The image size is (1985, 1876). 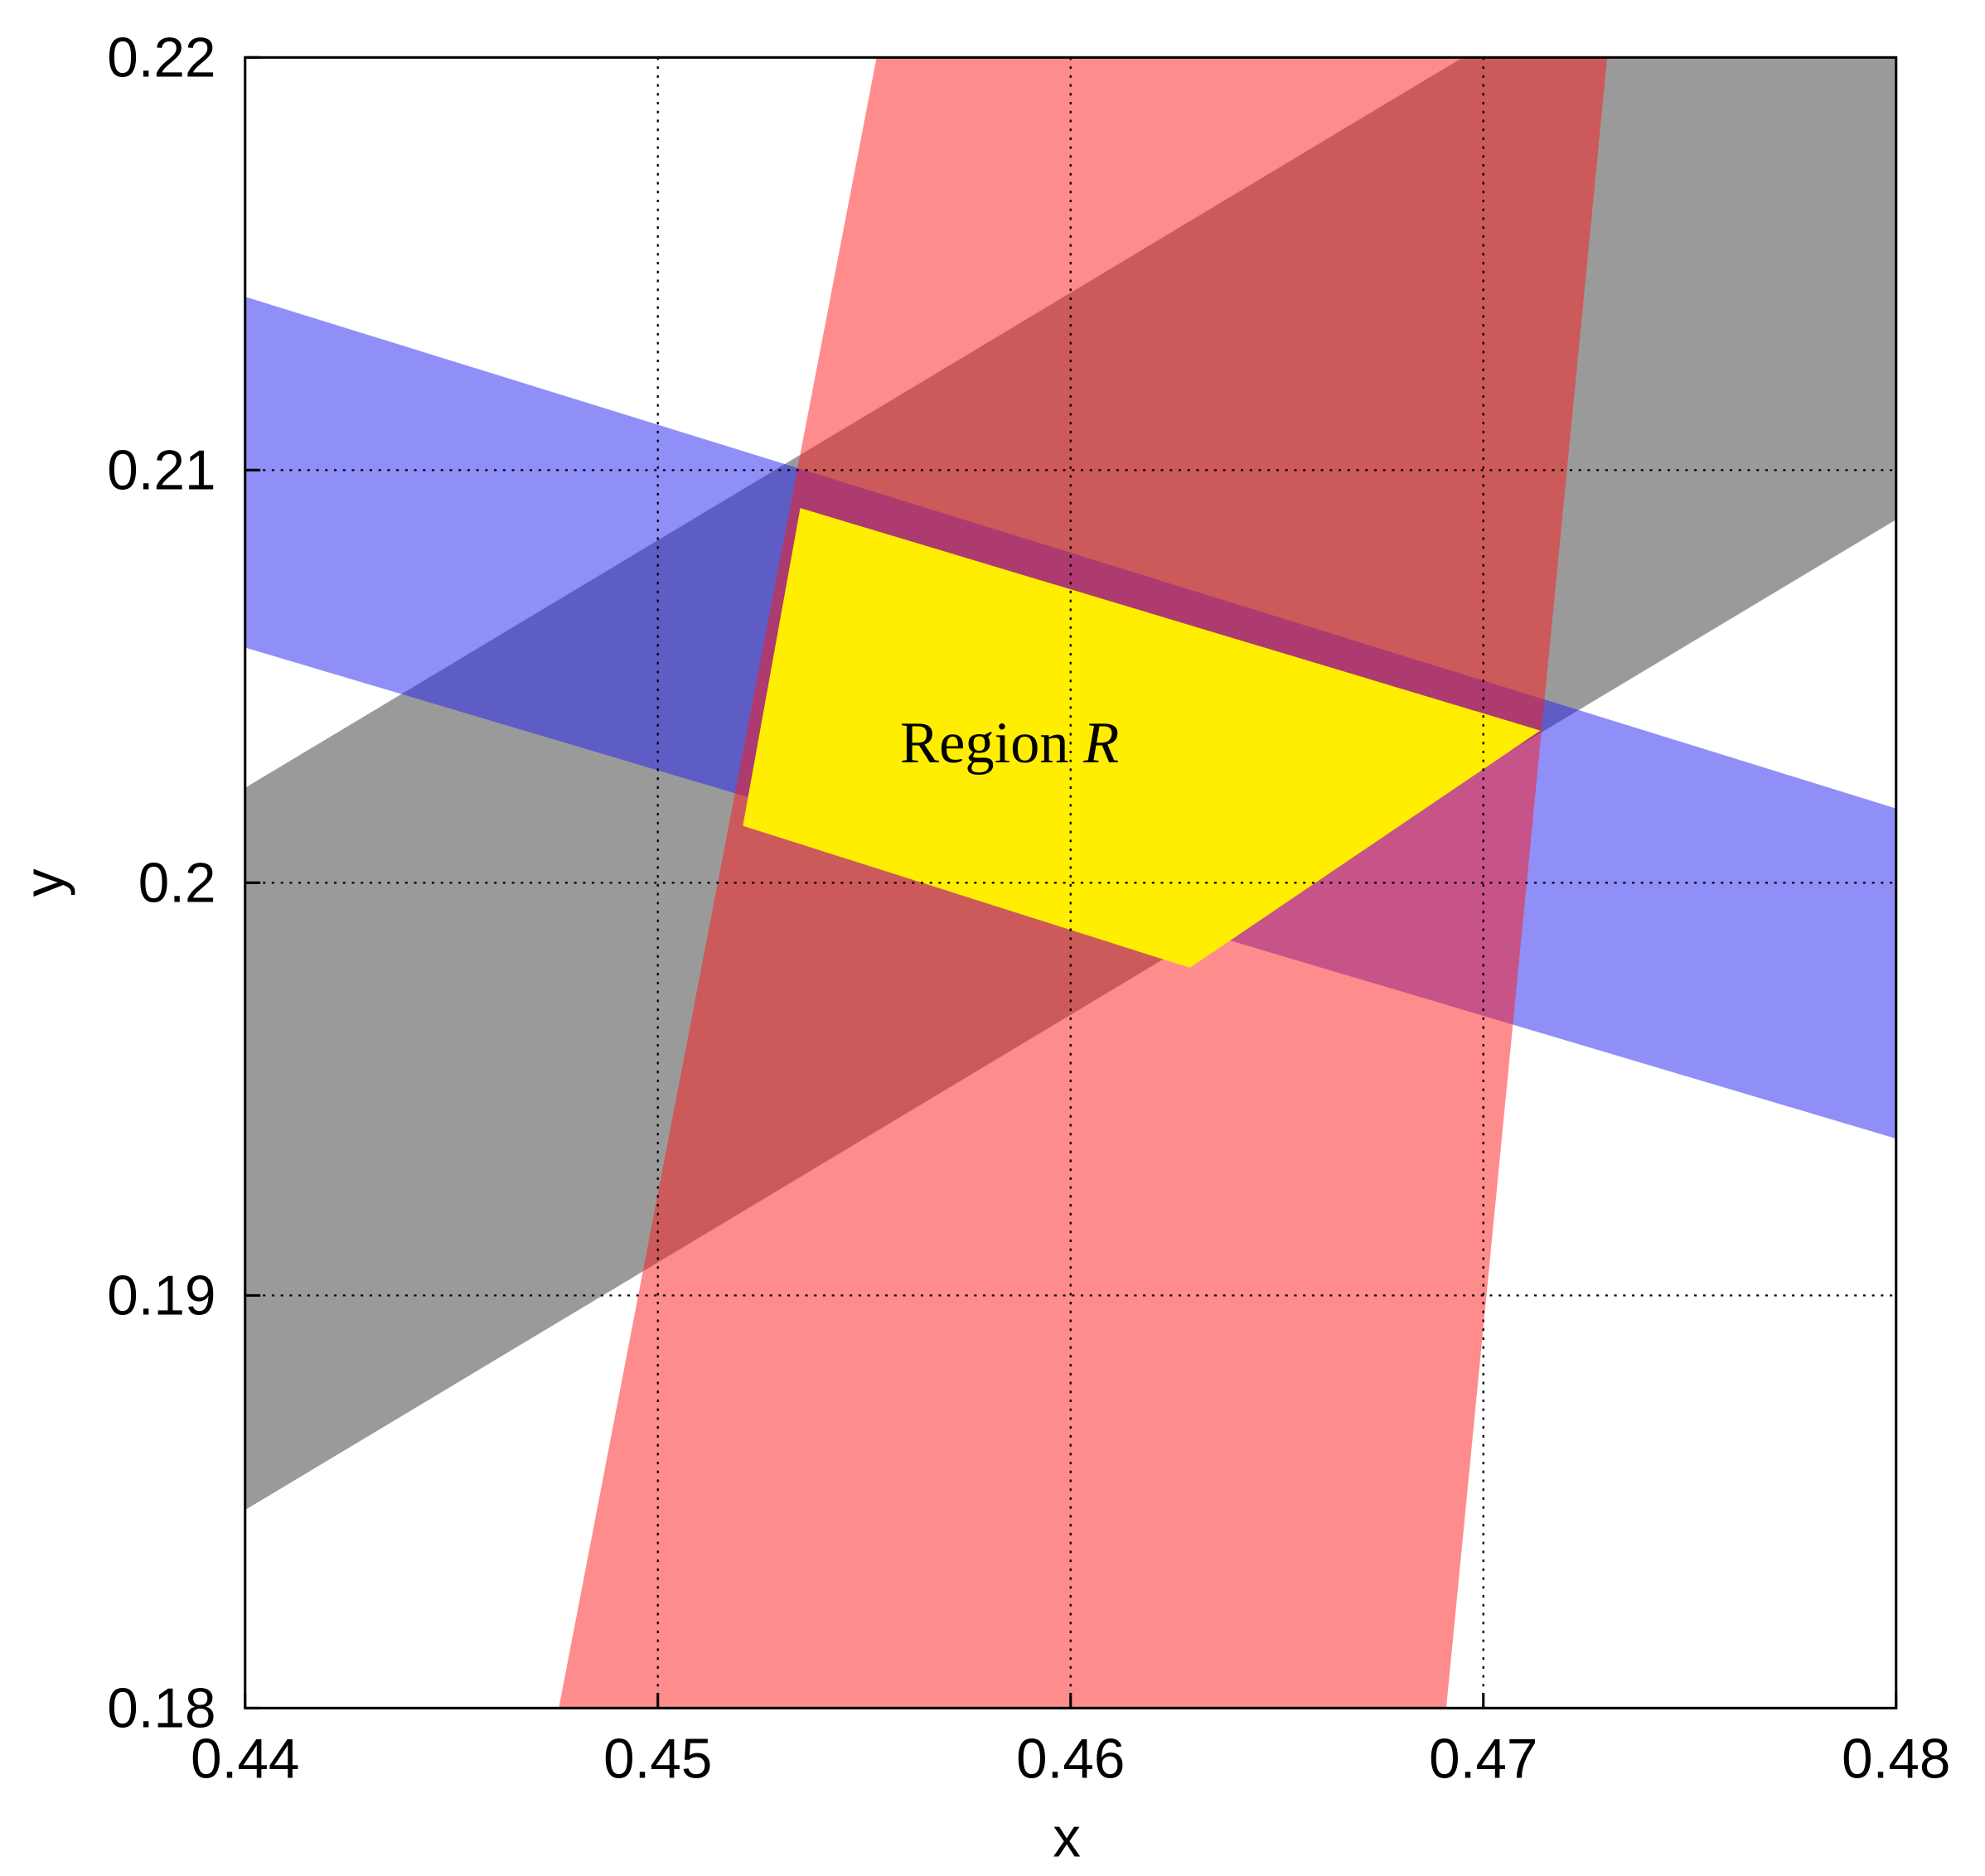 What do you see at coordinates (161, 1708) in the screenshot?
I see `y-tick-label: 0.18` at bounding box center [161, 1708].